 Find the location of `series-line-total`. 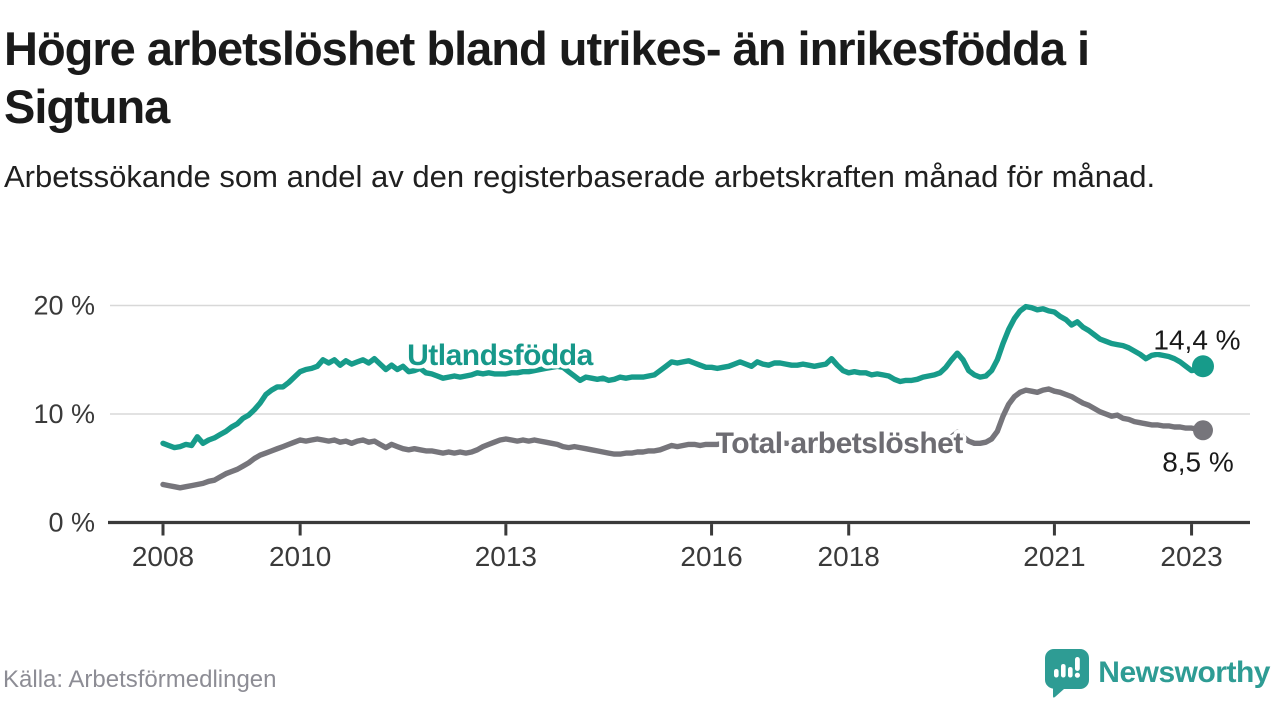

series-line-total is located at coordinates (683, 438).